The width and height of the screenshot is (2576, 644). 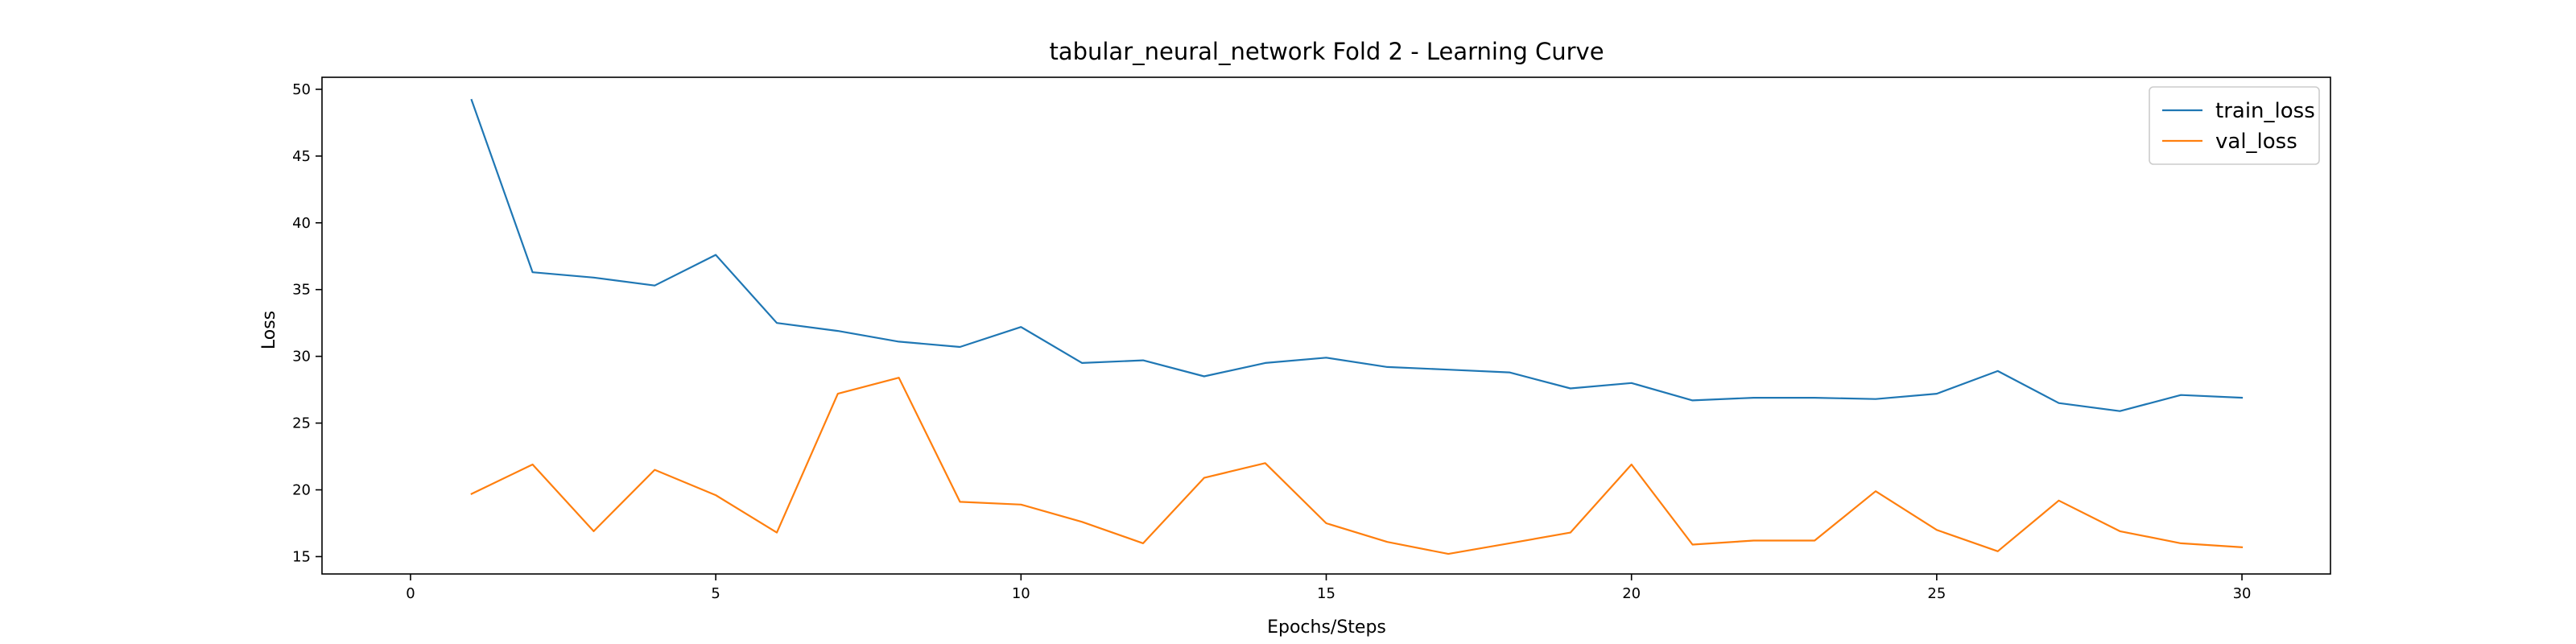 I want to click on legend: train_loss val_loss, so click(x=2234, y=126).